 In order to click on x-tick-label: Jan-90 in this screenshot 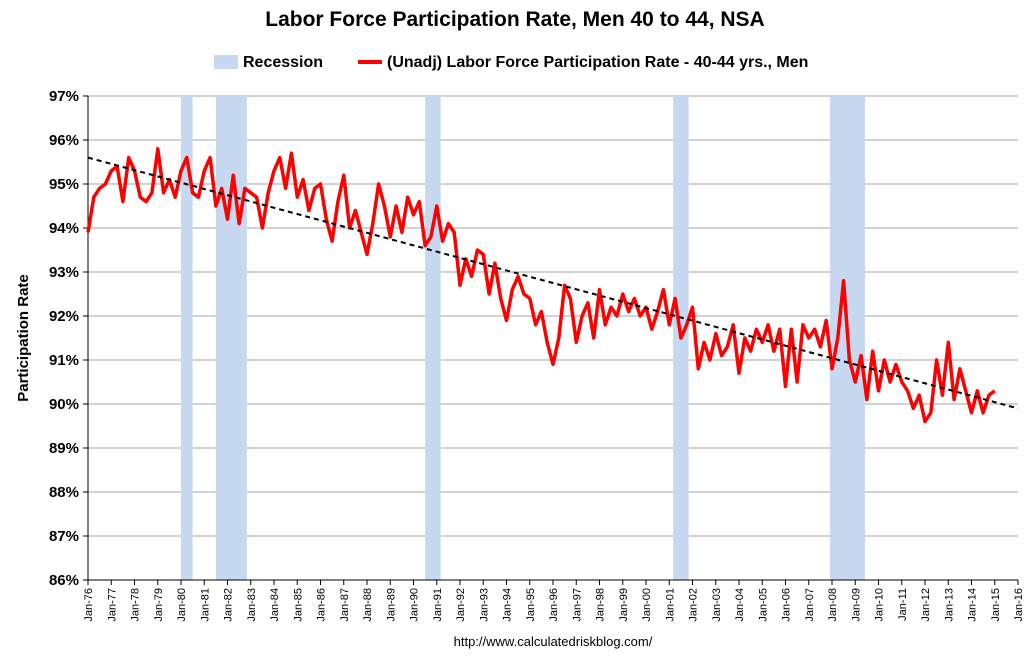, I will do `click(415, 605)`.